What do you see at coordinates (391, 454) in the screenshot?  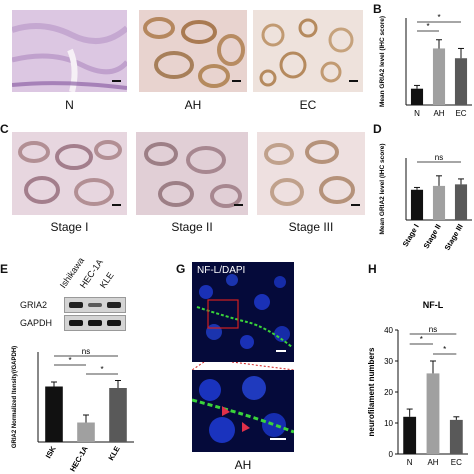 I see `y-tick-label: 0` at bounding box center [391, 454].